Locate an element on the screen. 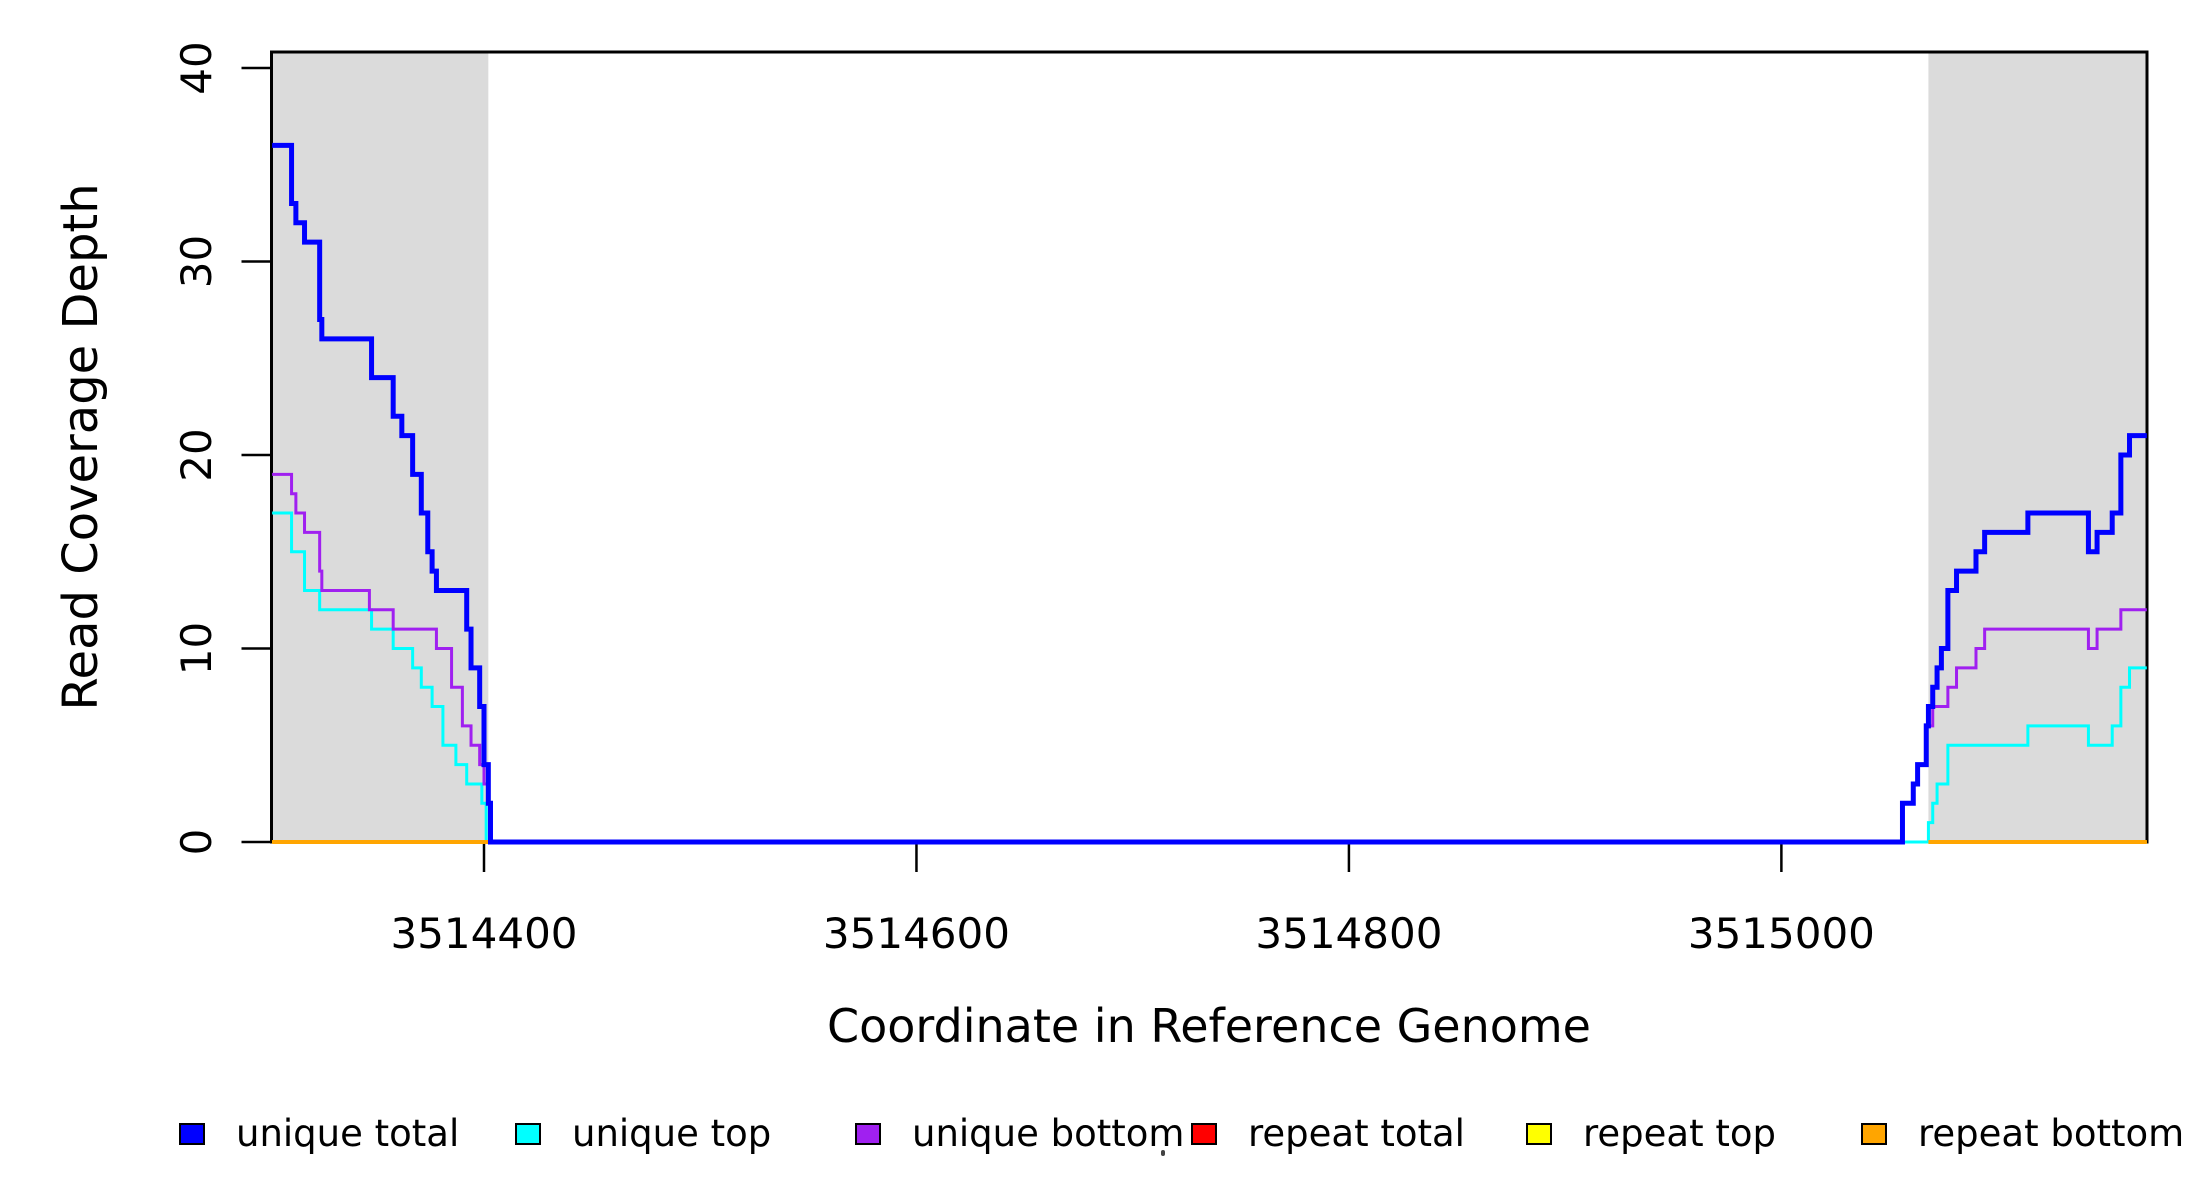 The width and height of the screenshot is (2200, 1200). x-axis-title: Coordinate in Reference Genome is located at coordinates (1209, 1026).